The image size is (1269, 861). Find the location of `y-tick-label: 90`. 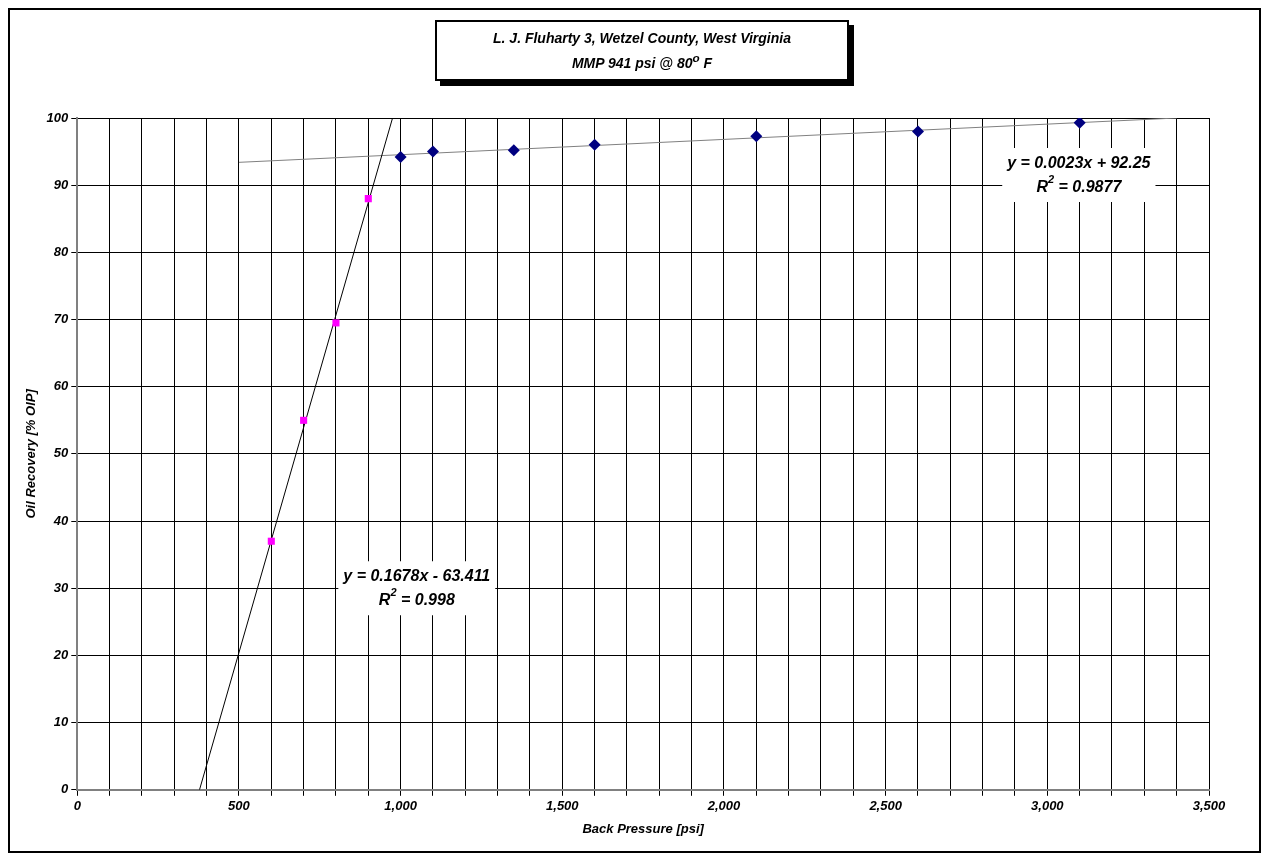

y-tick-label: 90 is located at coordinates (61, 184).